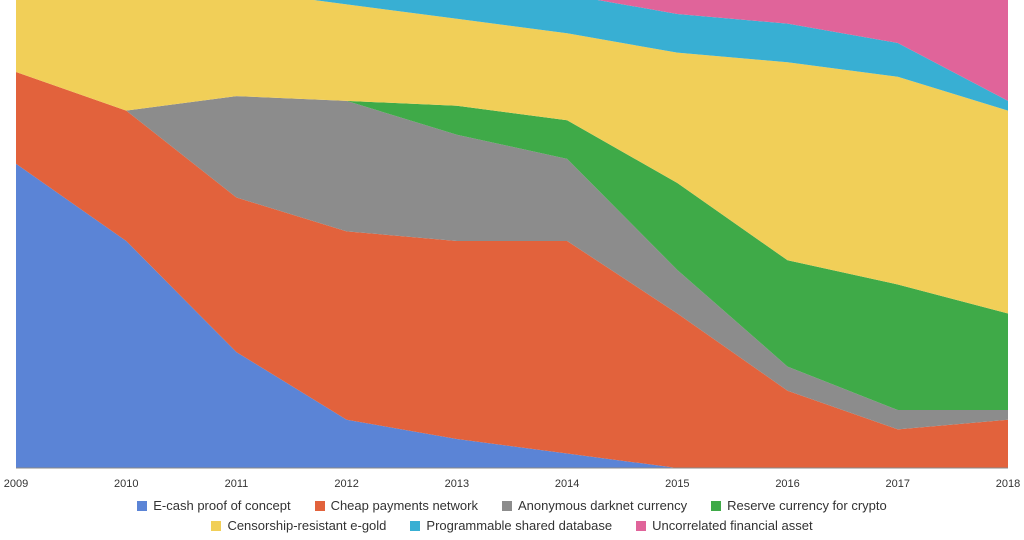 This screenshot has width=1024, height=540. What do you see at coordinates (898, 484) in the screenshot?
I see `x-tick-label: 2017` at bounding box center [898, 484].